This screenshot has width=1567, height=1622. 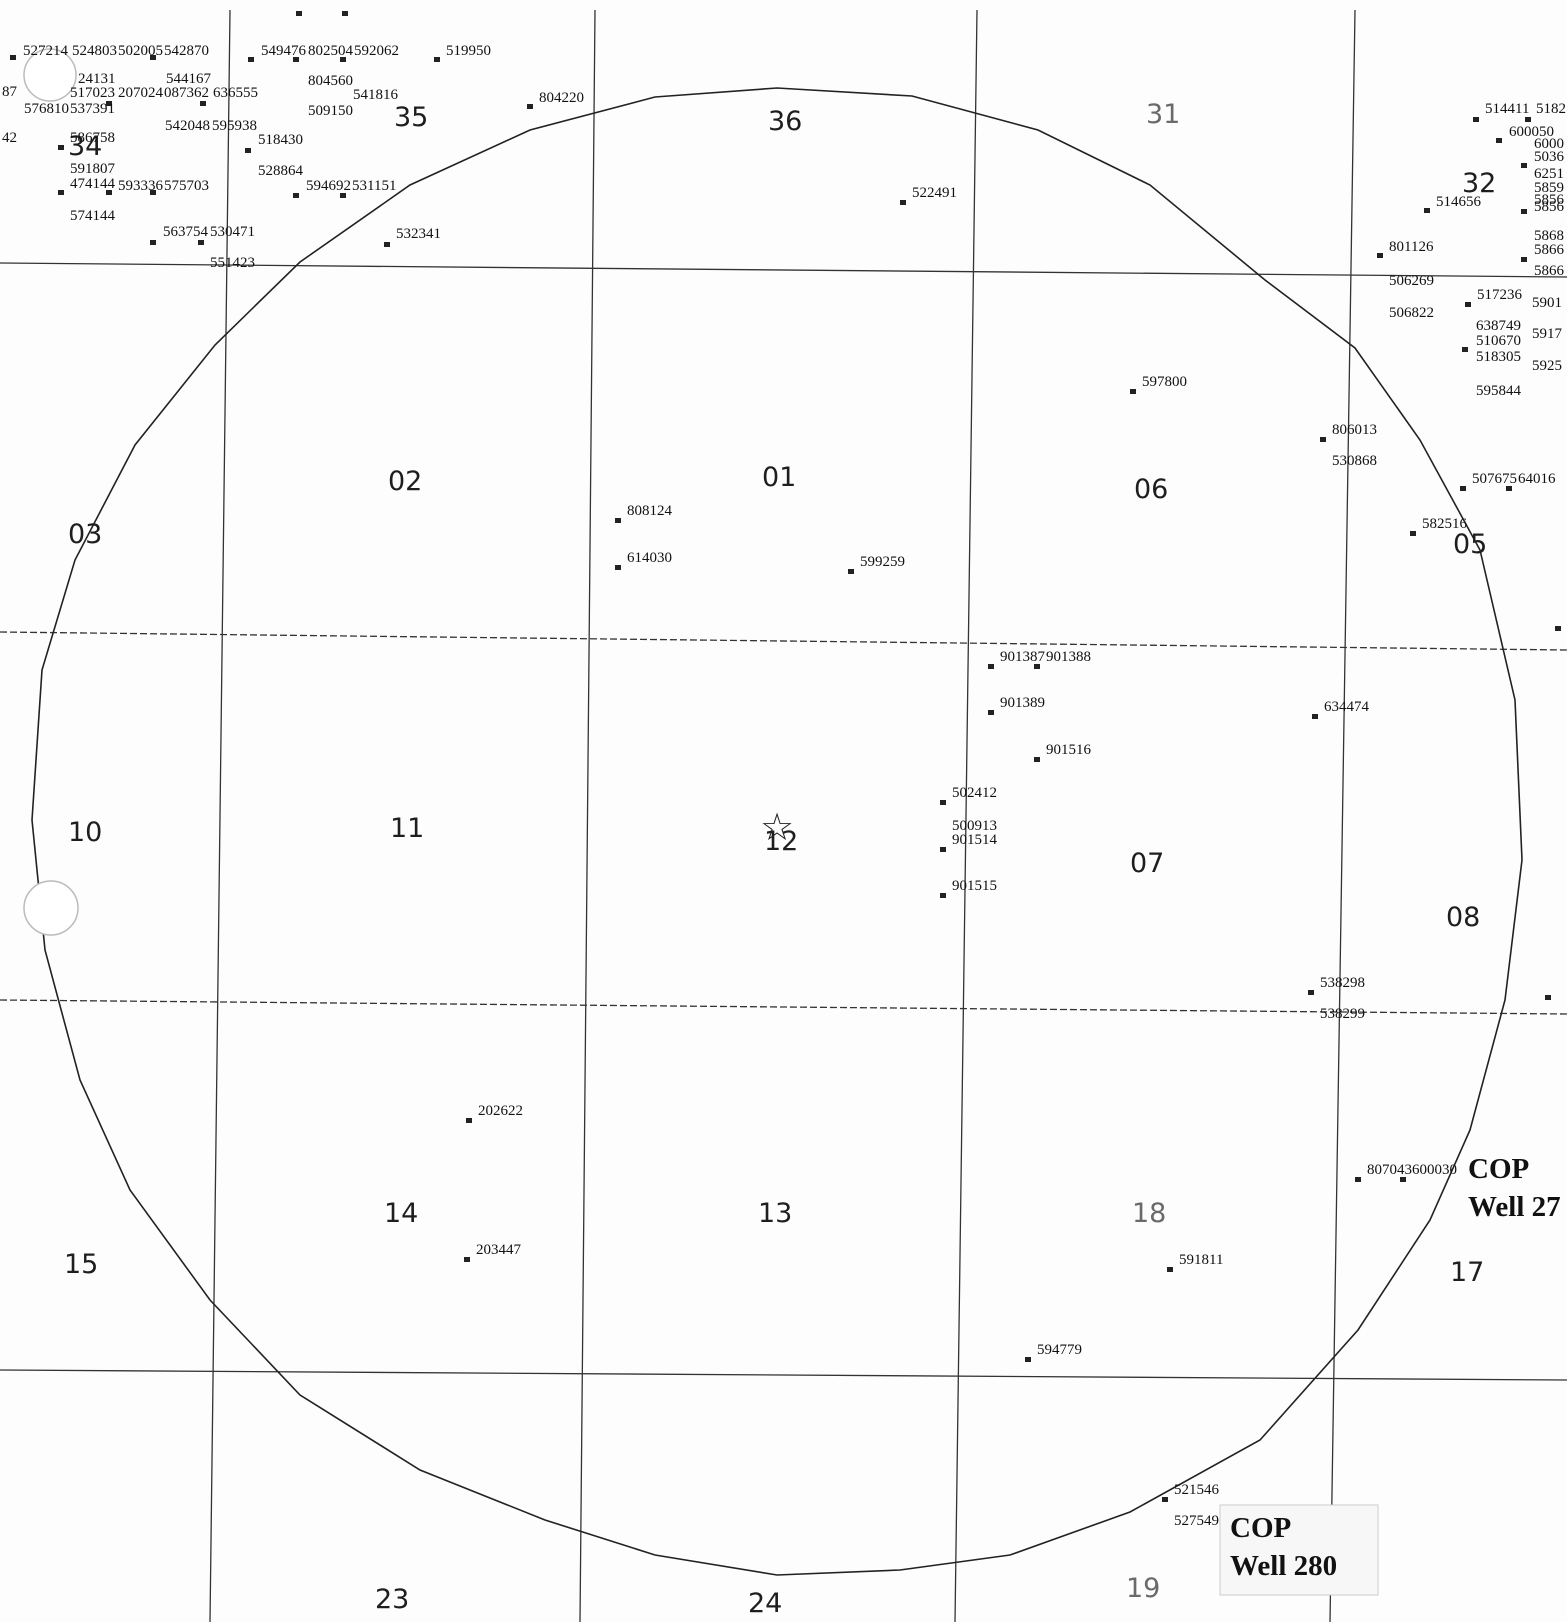 I want to click on cop-labels: COP Well 27 COP Well 280, so click(x=1395, y=1367).